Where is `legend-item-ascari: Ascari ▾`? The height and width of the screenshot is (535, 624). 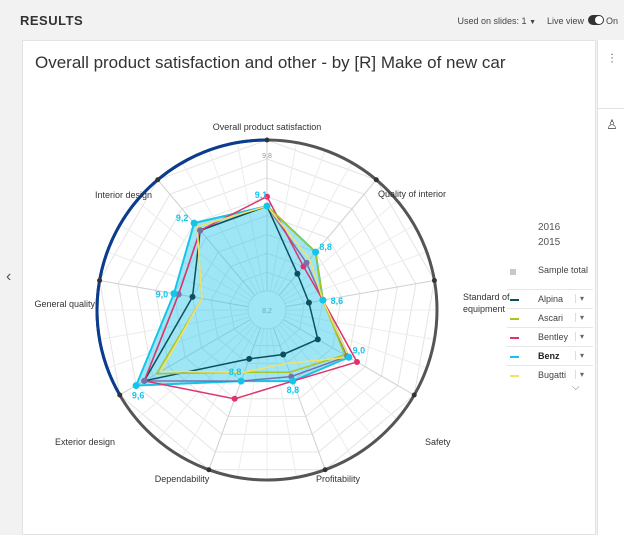 legend-item-ascari: Ascari ▾ is located at coordinates (550, 317).